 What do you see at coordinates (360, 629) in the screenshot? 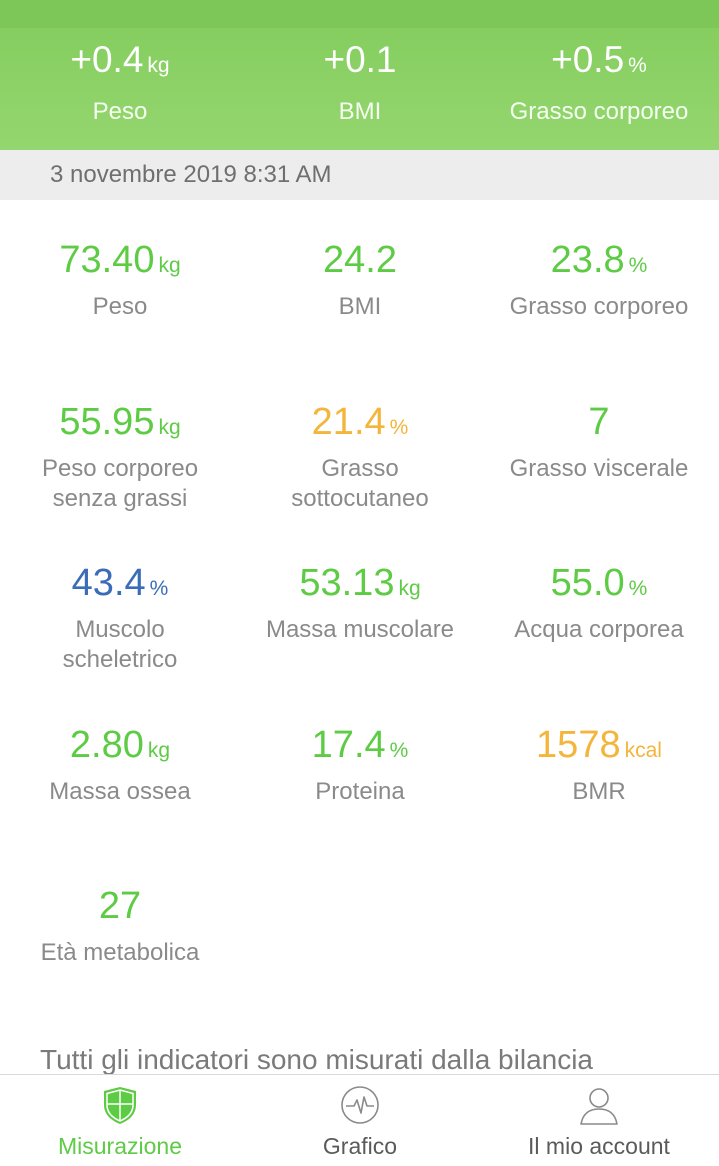
I see `metric-label: Massa muscolare` at bounding box center [360, 629].